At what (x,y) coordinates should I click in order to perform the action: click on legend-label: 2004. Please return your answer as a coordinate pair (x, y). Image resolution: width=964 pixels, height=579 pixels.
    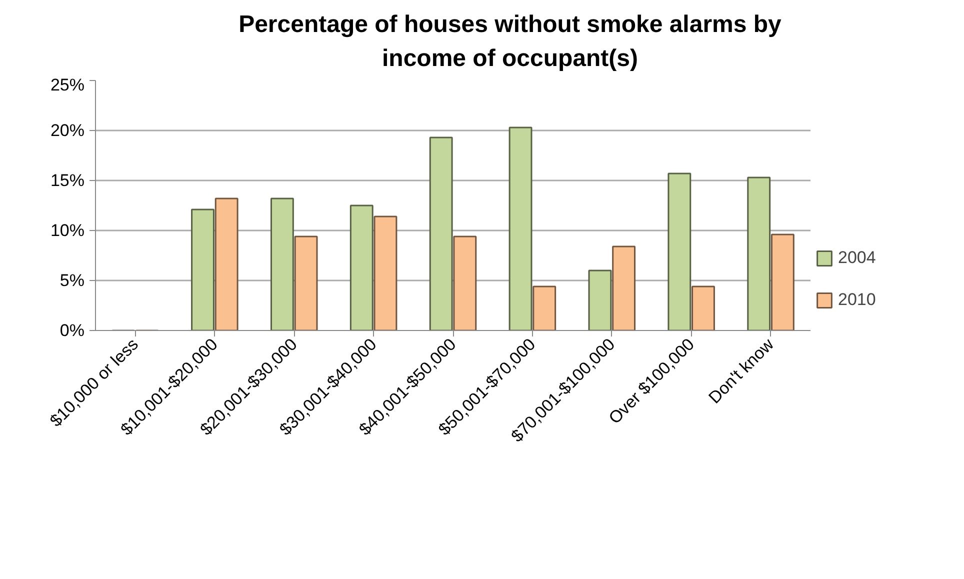
    Looking at the image, I should click on (857, 258).